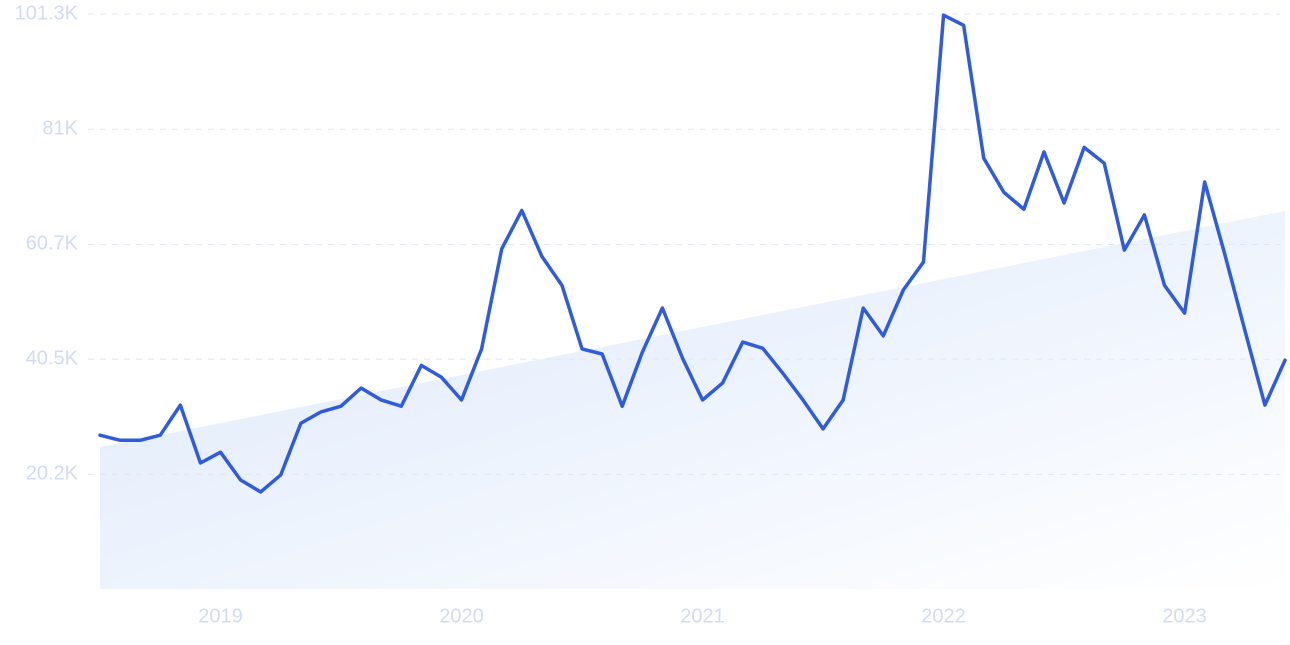 The height and width of the screenshot is (645, 1290). Describe the element at coordinates (60, 129) in the screenshot. I see `y-tick-label: 81K` at that location.